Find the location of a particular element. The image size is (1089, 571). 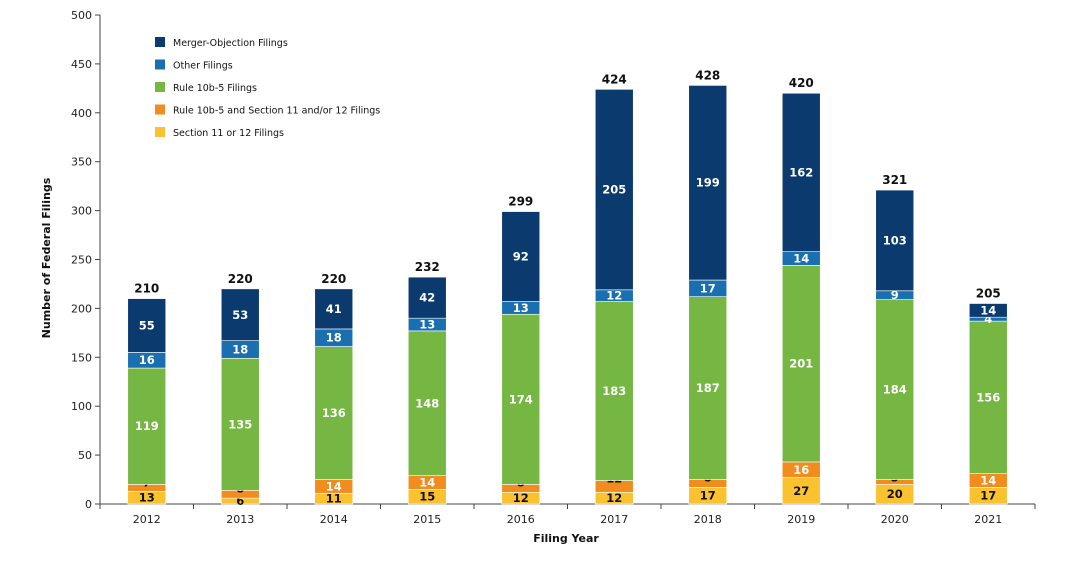

segment-value-label: 184 is located at coordinates (895, 390).